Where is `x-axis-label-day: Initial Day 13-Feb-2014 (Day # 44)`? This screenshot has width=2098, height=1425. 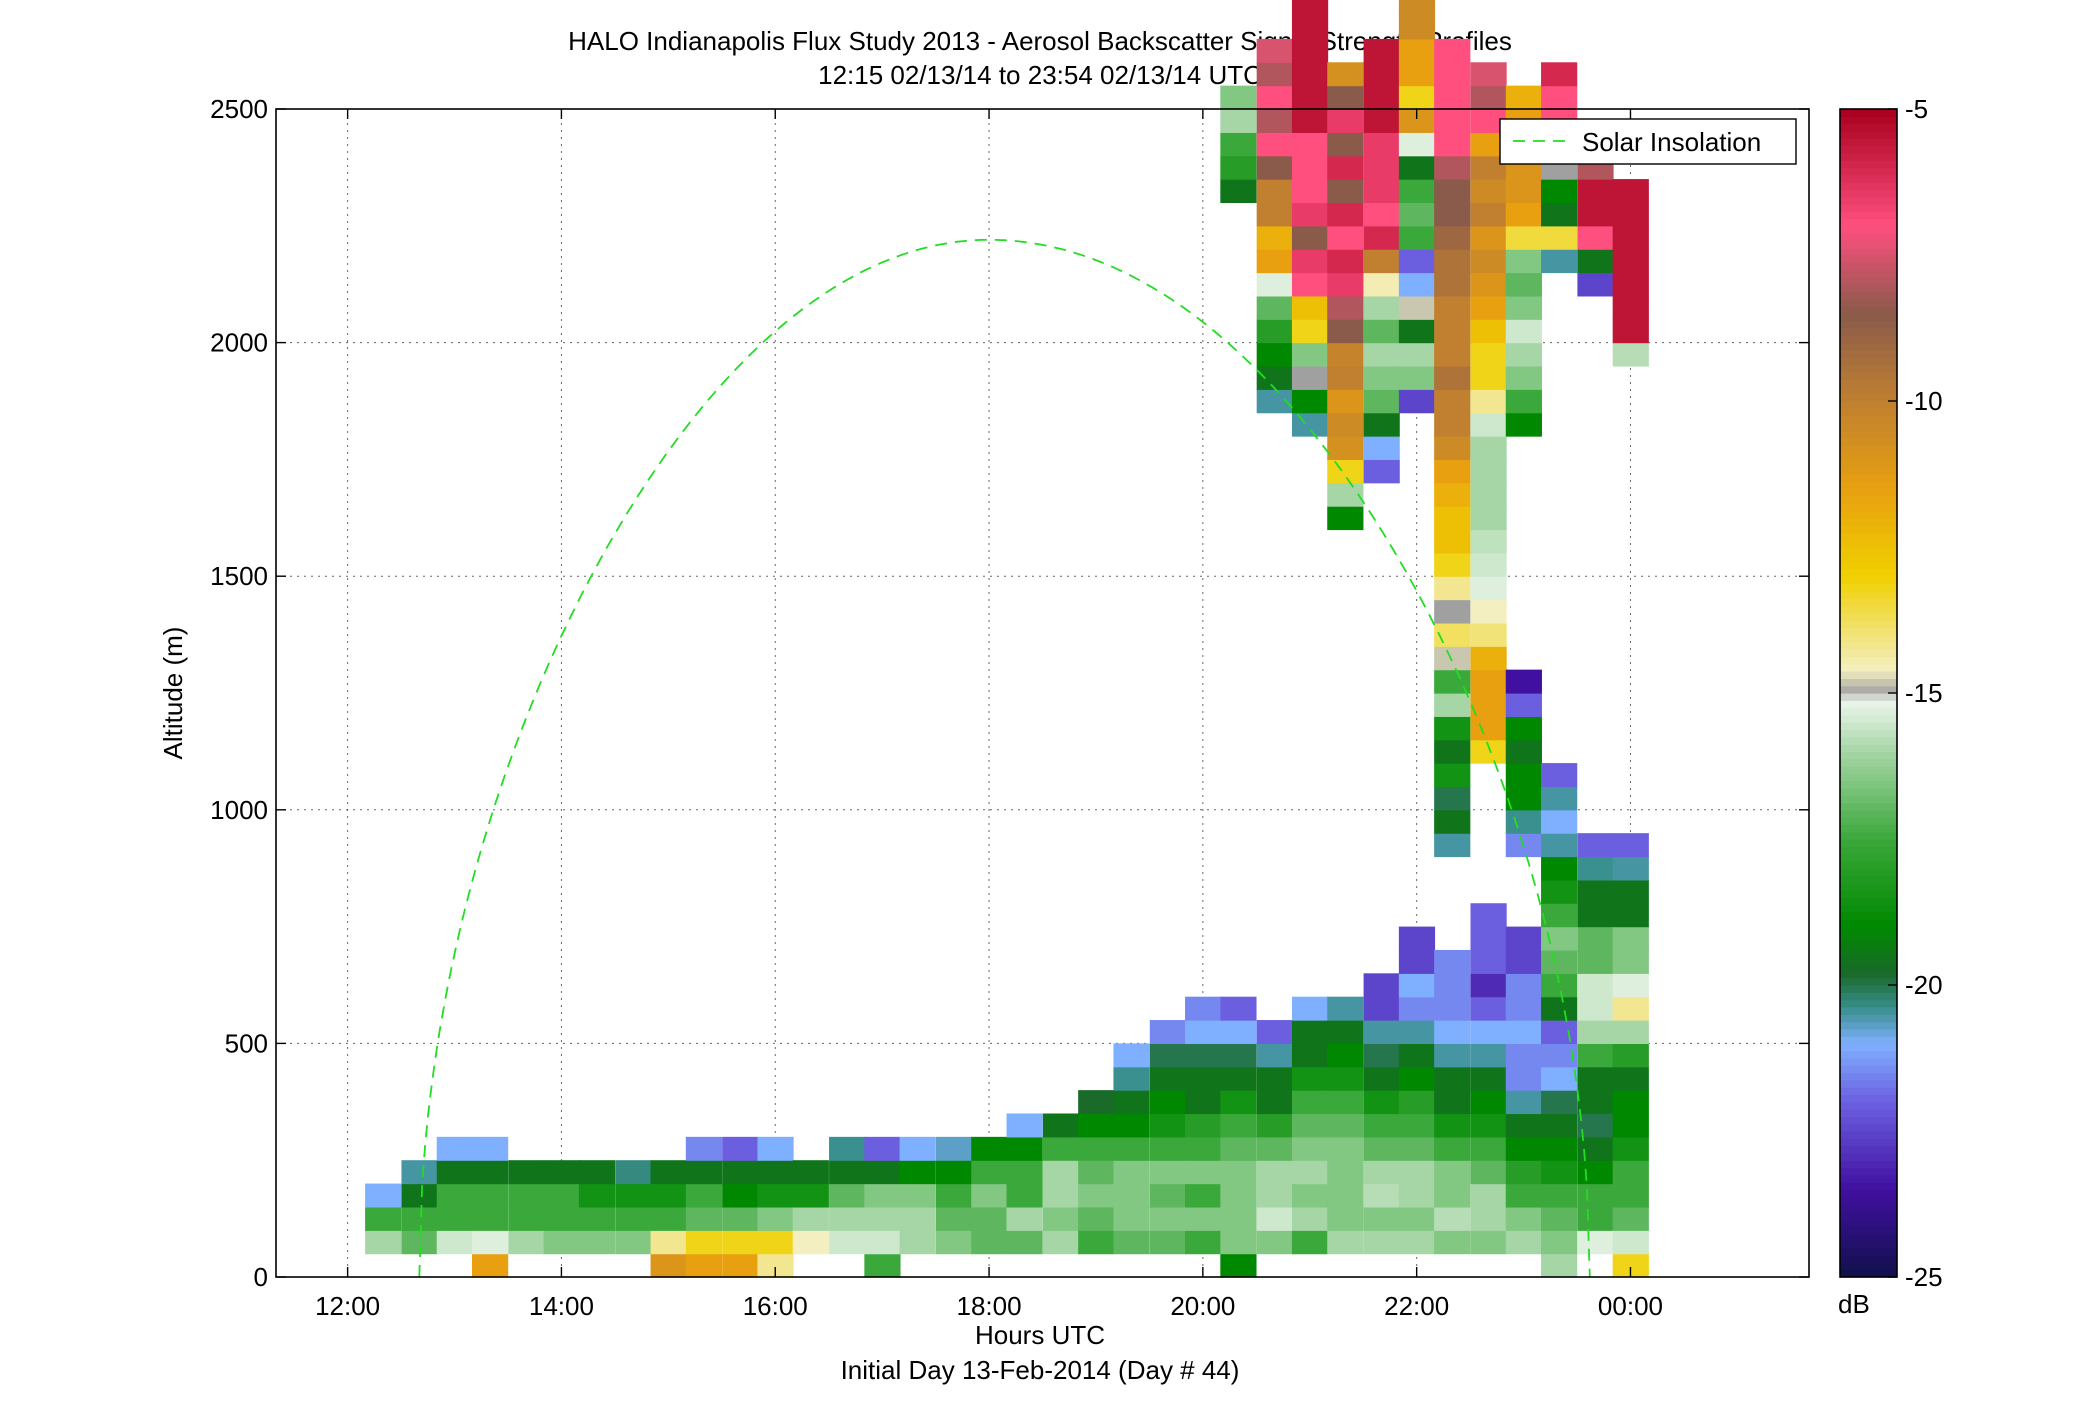
x-axis-label-day: Initial Day 13-Feb-2014 (Day # 44) is located at coordinates (1040, 1370).